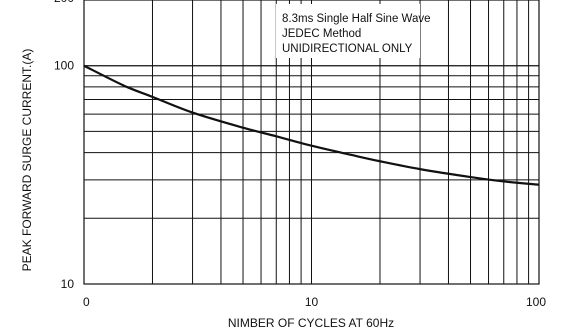 The width and height of the screenshot is (572, 331). What do you see at coordinates (311, 323) in the screenshot?
I see `x-axis-title: NIMBER OF CYCLES AT 60Hz` at bounding box center [311, 323].